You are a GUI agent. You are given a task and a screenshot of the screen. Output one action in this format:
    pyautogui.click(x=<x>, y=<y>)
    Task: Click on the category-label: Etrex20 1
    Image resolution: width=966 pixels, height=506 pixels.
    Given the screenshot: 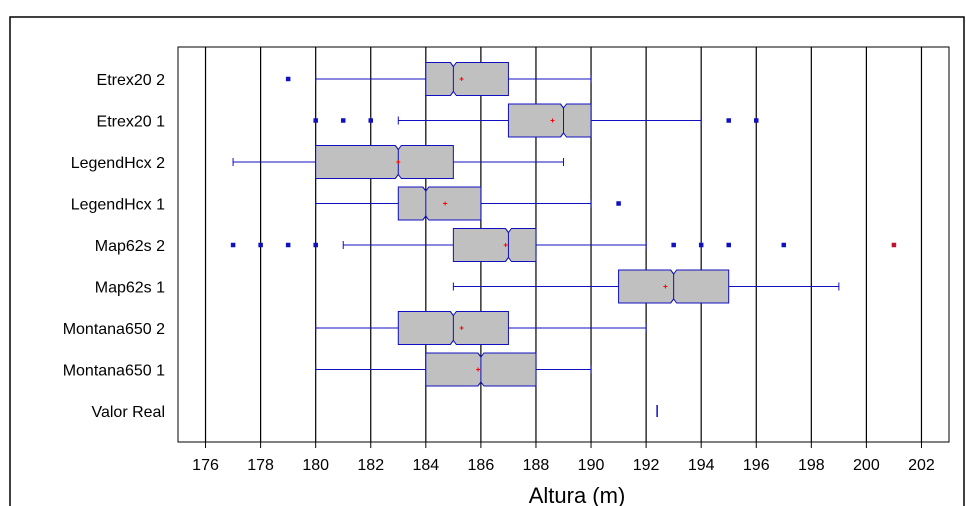 What is the action you would take?
    pyautogui.click(x=131, y=122)
    